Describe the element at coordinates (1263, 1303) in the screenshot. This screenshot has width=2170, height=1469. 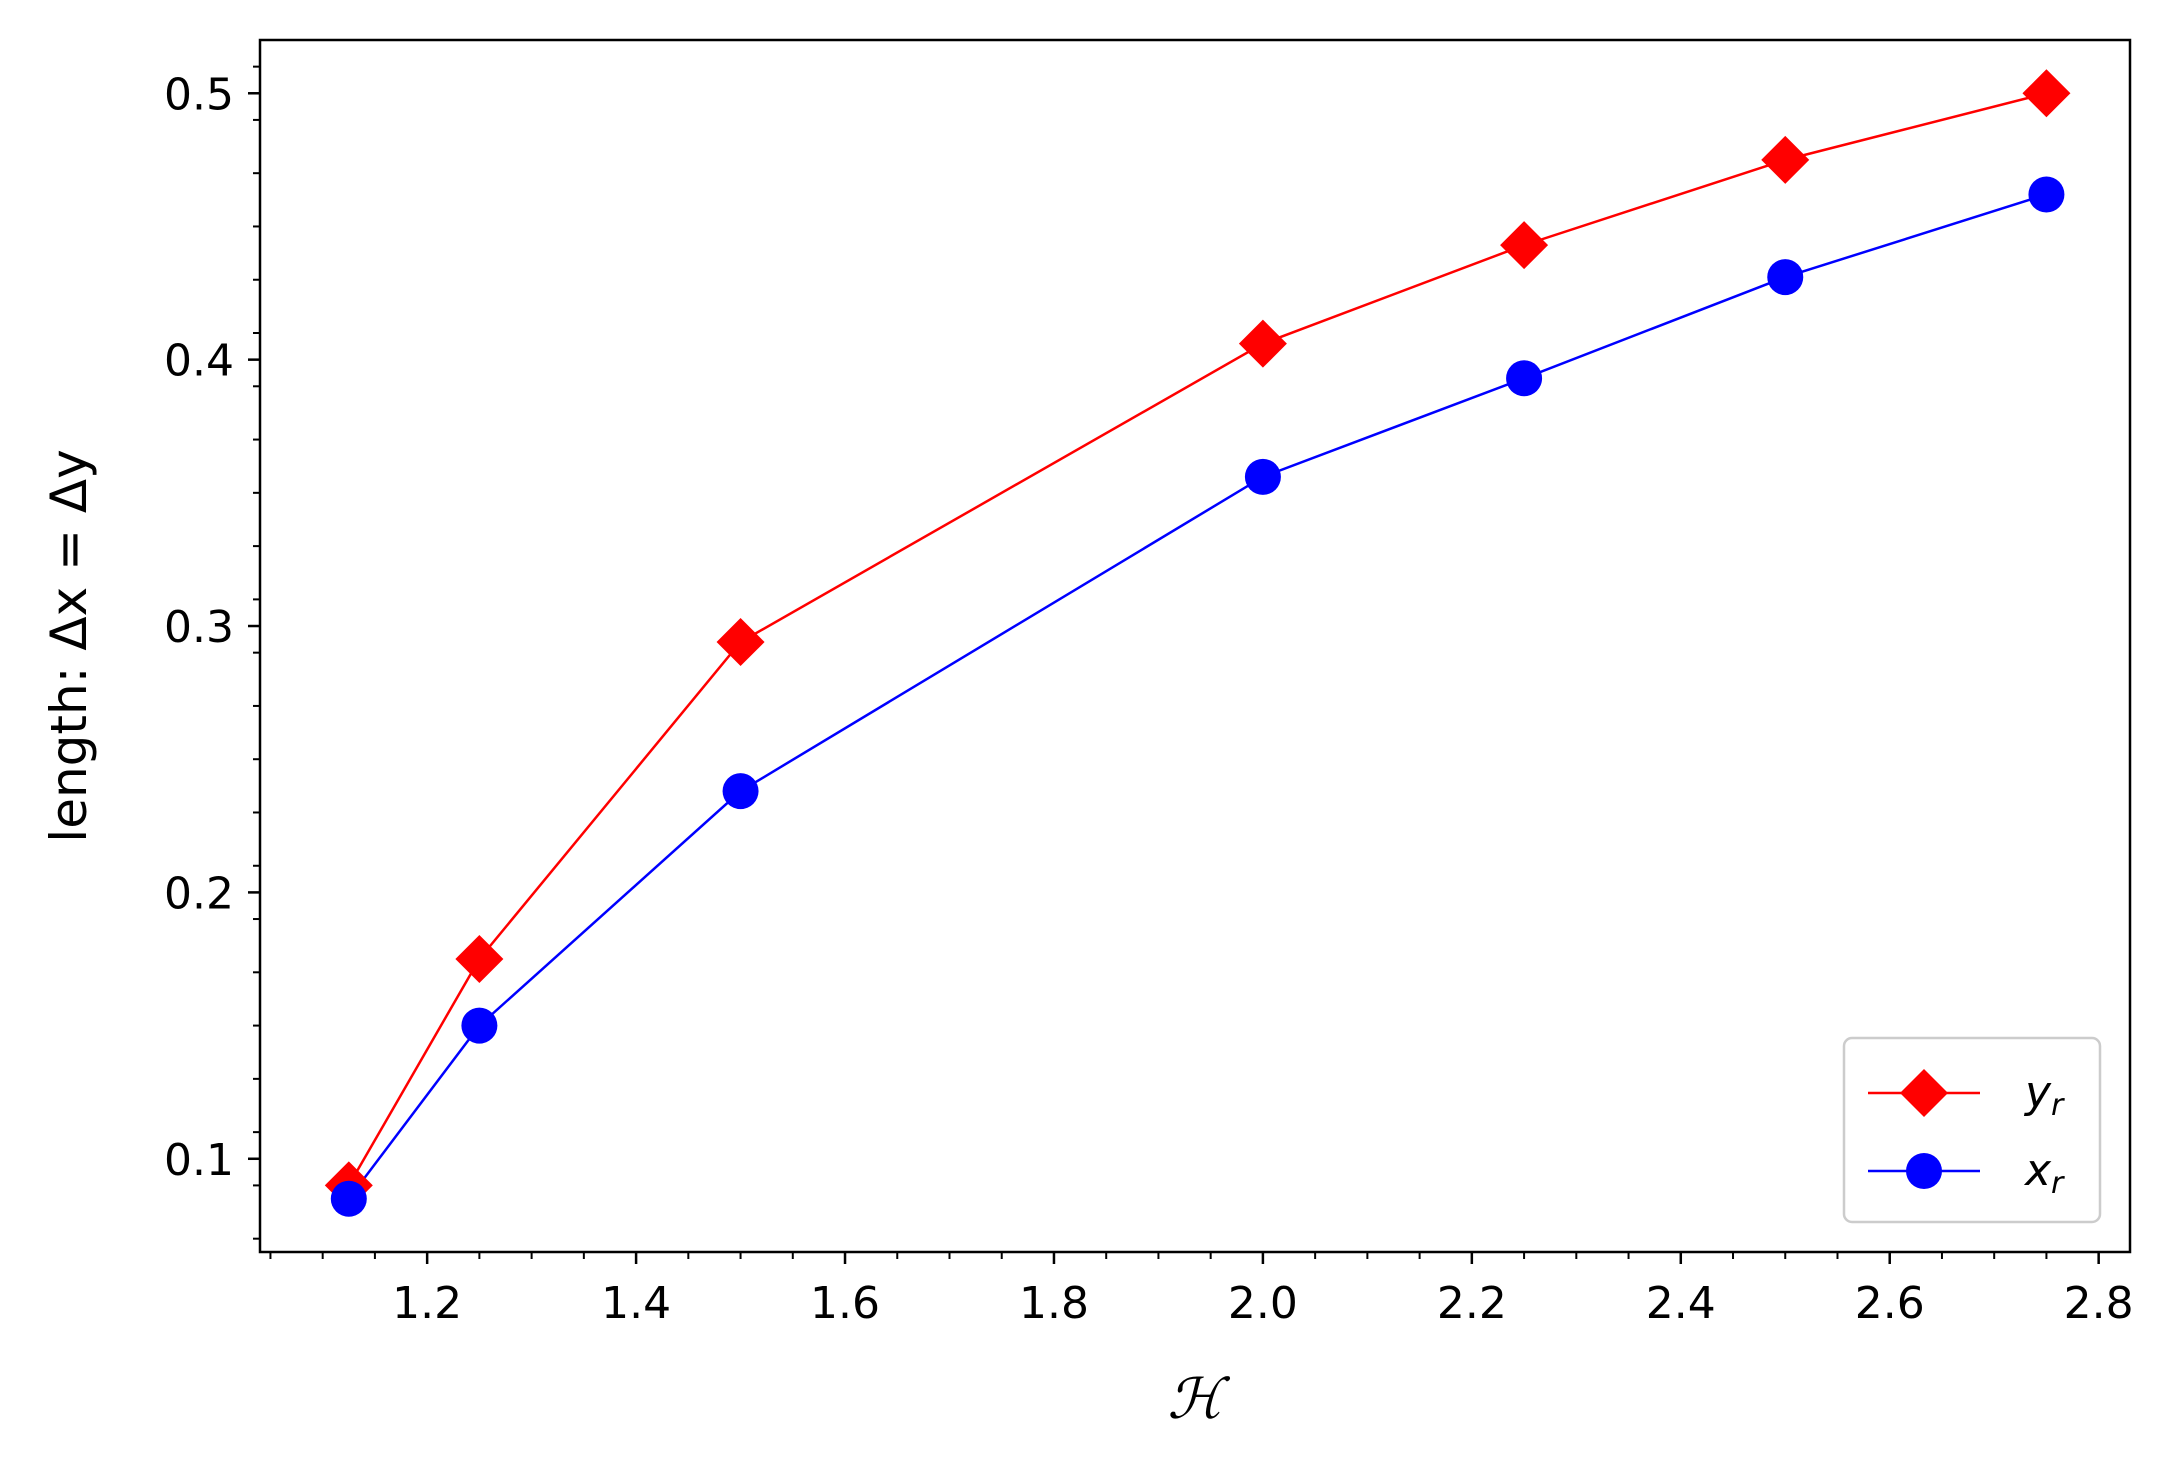
I see `x-tick-label: 2.0` at that location.